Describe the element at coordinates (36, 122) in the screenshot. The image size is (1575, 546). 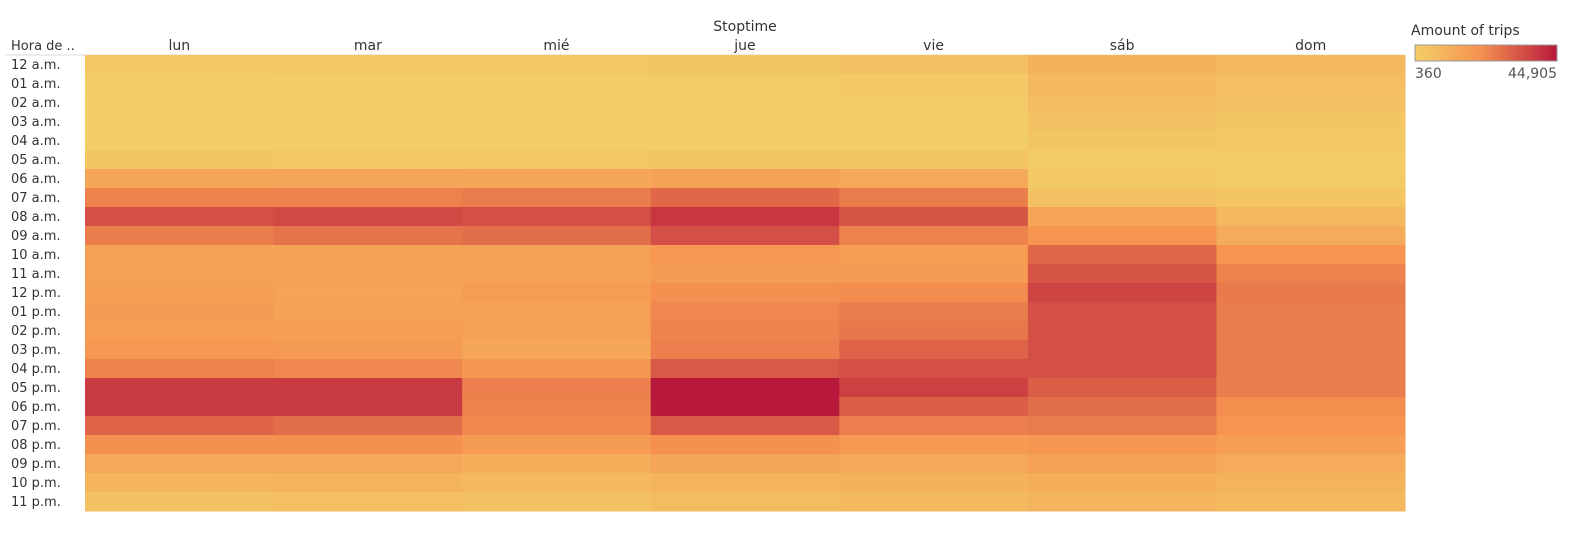
I see `row-label: 03 a.m.` at that location.